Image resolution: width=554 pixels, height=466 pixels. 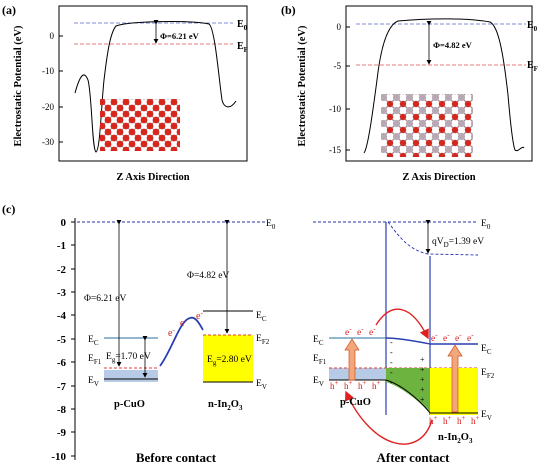 I want to click on panel-b-ytick: -5, so click(x=338, y=66).